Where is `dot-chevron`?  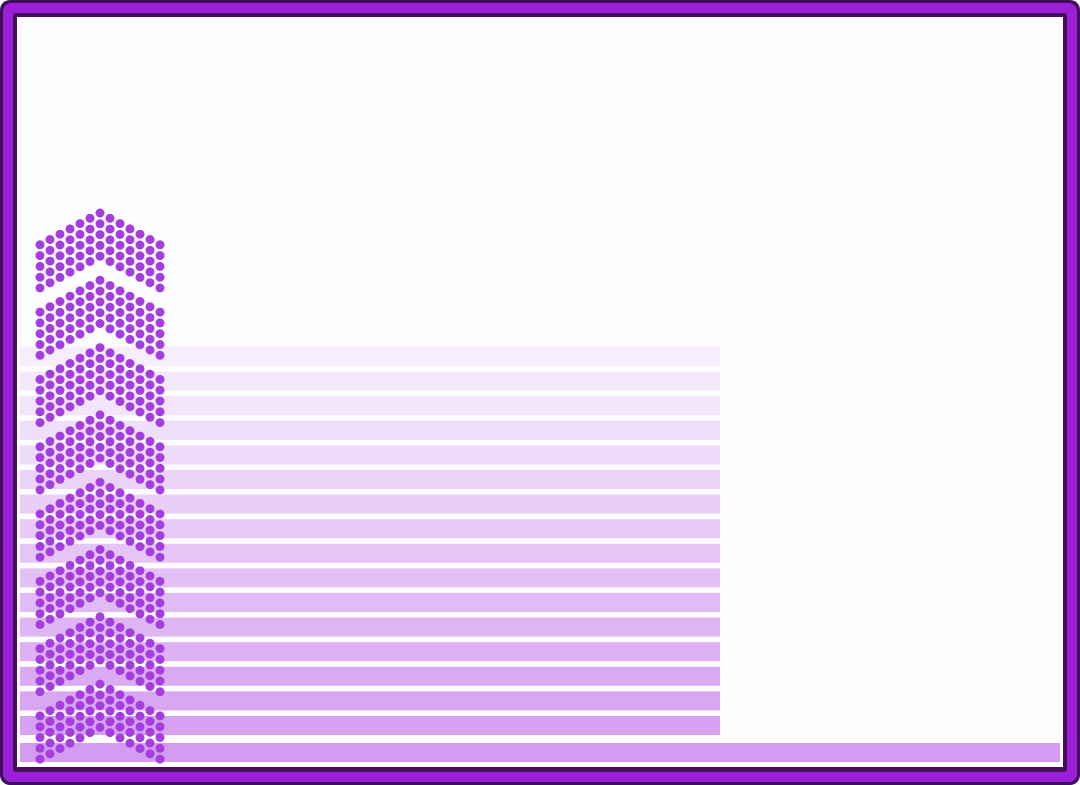 dot-chevron is located at coordinates (100, 452).